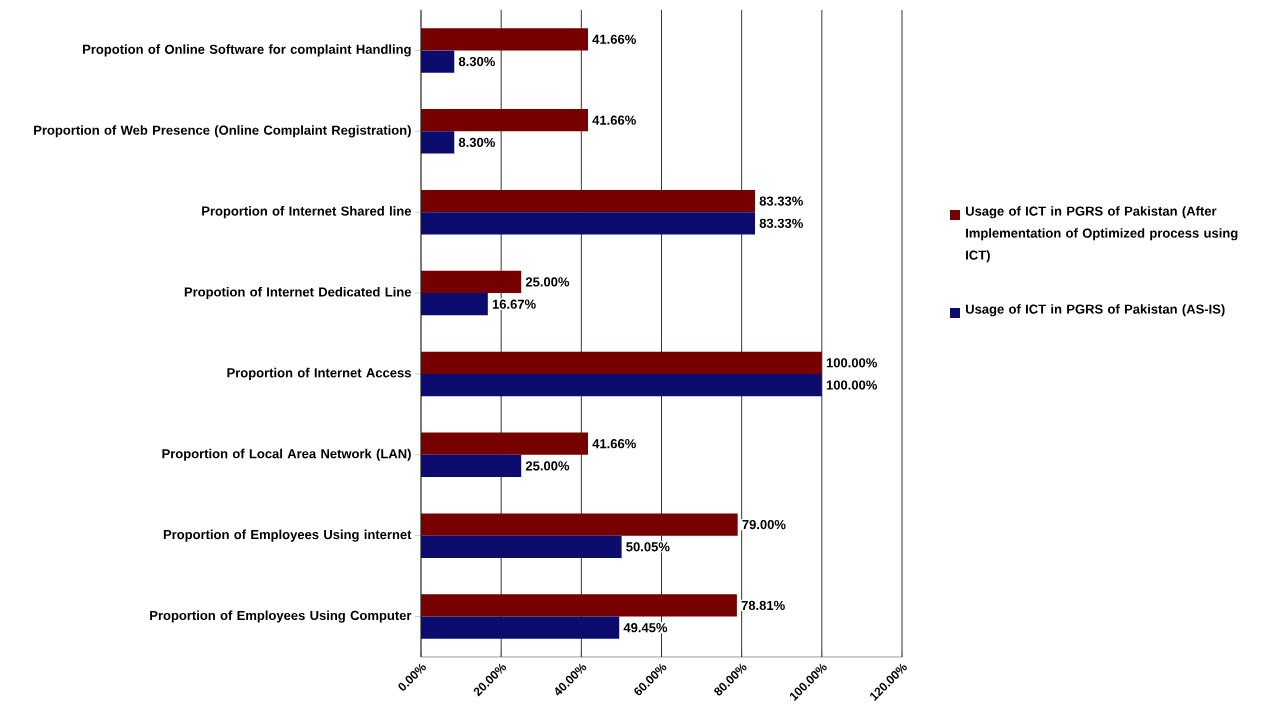 Image resolution: width=1266 pixels, height=727 pixels. Describe the element at coordinates (222, 131) in the screenshot. I see `y-tick-label: Proportion of Web Presence (Online Complaint Registration)` at that location.